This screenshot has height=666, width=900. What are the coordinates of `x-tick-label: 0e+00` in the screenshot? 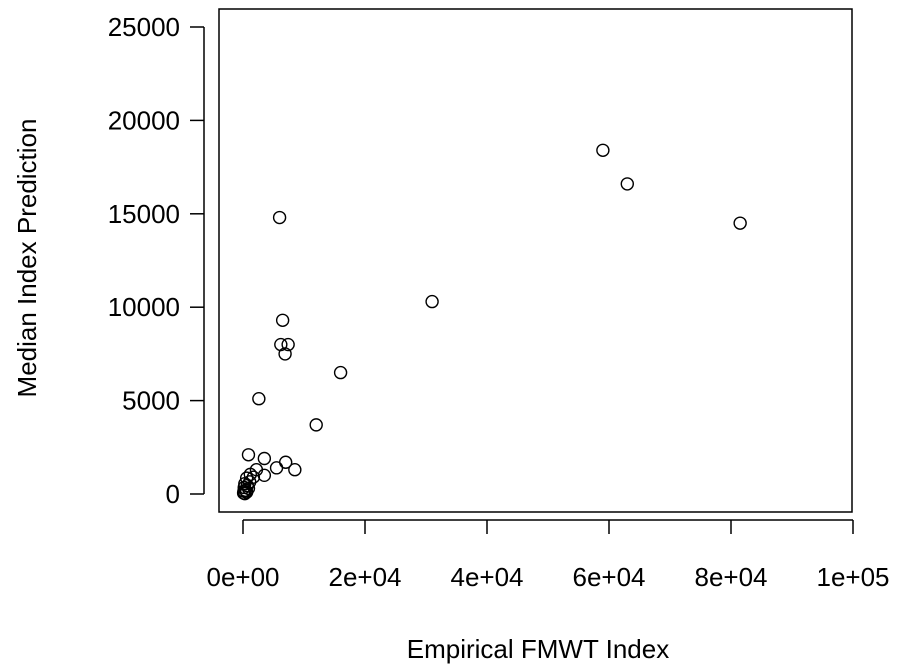 It's located at (242, 577).